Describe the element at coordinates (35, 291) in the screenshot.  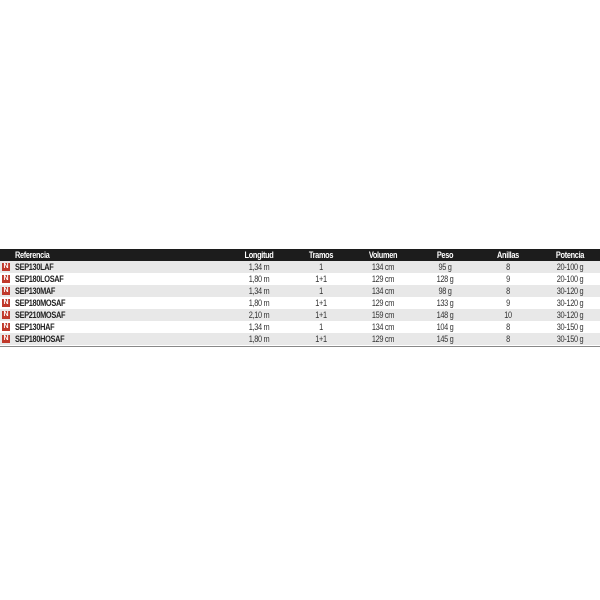
I see `cell-referencia: SEP130MAF` at that location.